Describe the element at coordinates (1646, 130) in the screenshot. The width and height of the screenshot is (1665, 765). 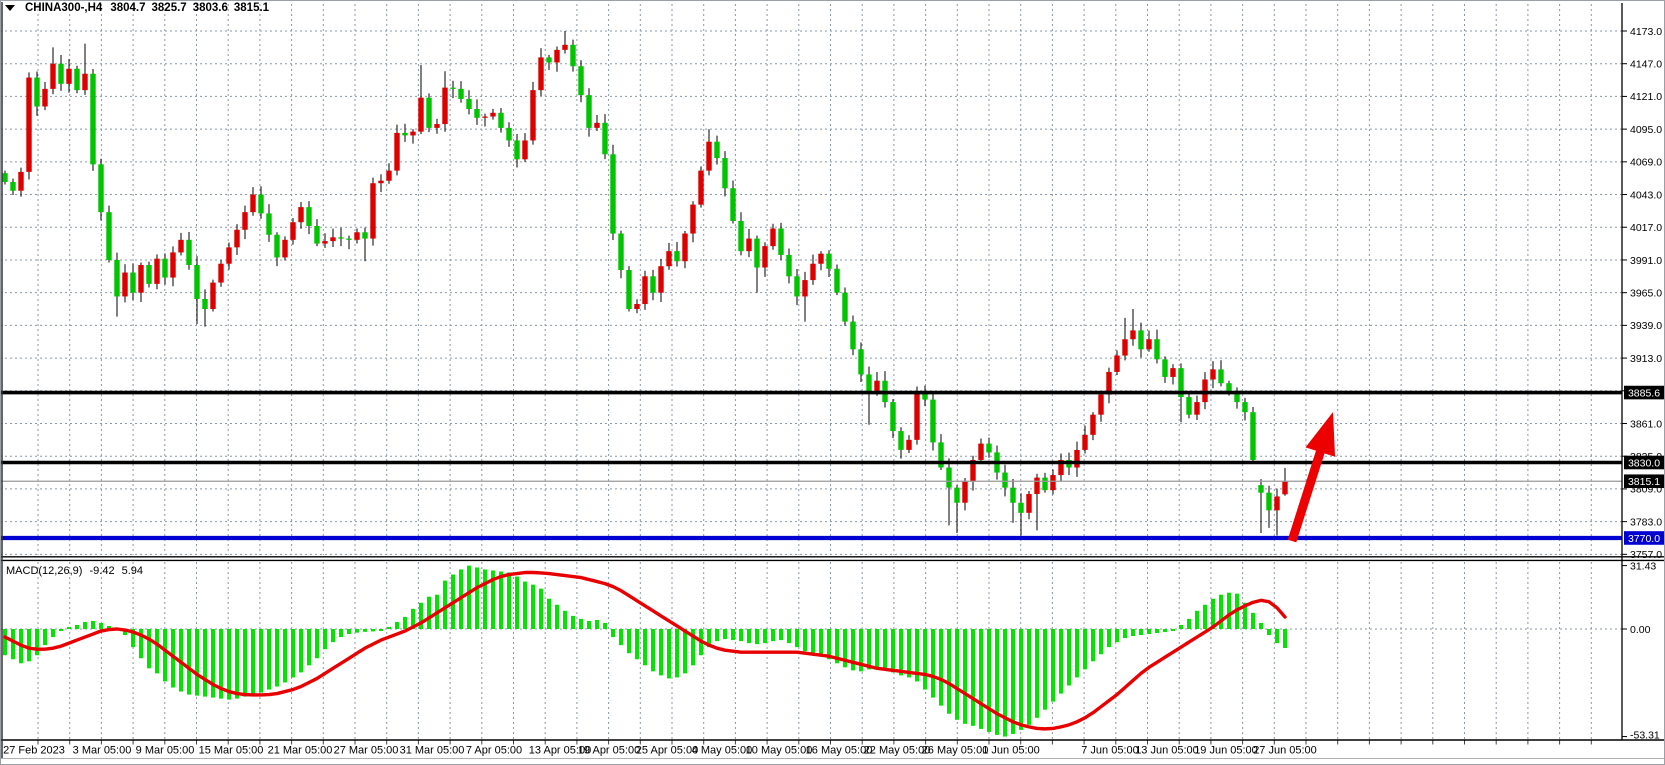
I see `price-tick-label: 4095.0` at that location.